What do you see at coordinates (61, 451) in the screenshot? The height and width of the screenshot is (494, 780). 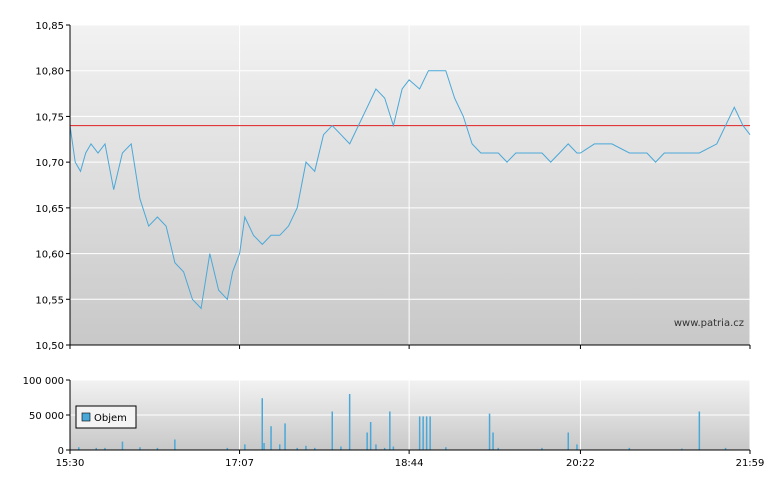 I see `volume-y-tick-label: 0` at bounding box center [61, 451].